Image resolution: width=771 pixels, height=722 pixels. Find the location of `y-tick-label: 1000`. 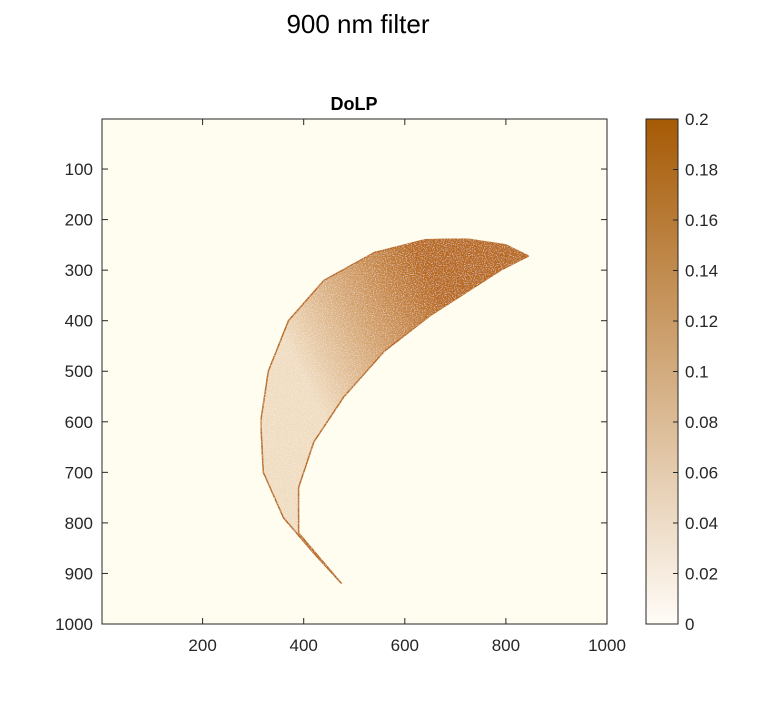

y-tick-label: 1000 is located at coordinates (74, 624).